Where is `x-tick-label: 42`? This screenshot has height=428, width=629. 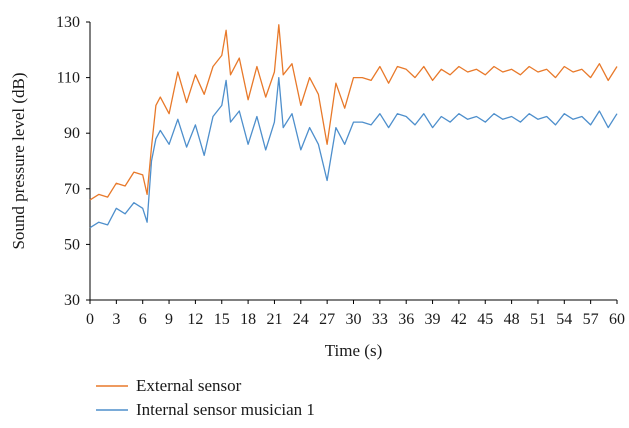 x-tick-label: 42 is located at coordinates (459, 319).